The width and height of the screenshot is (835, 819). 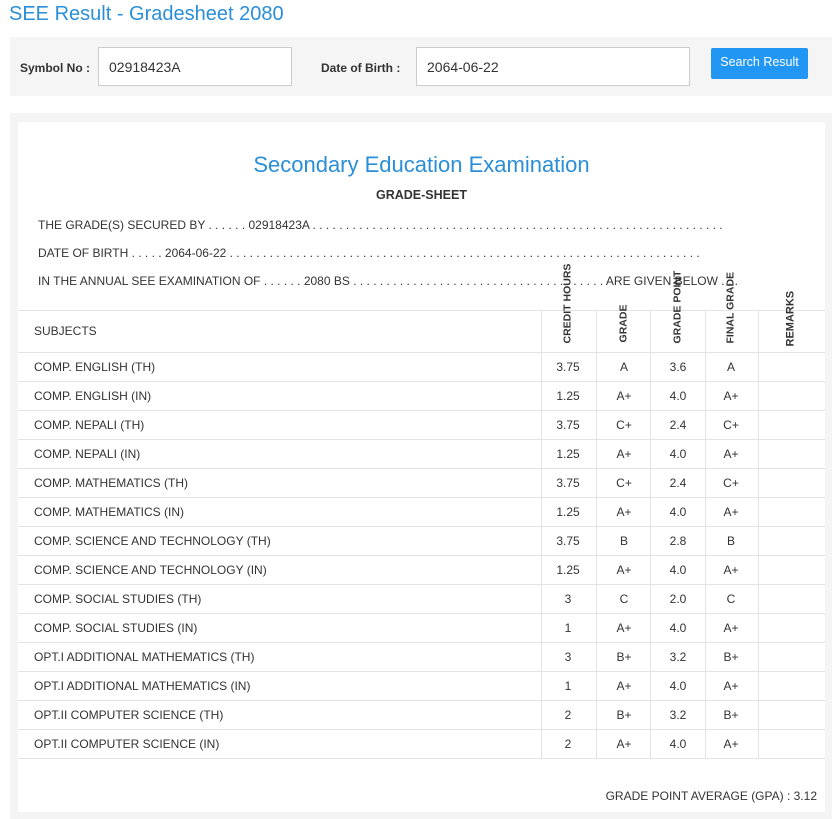 I want to click on subject-cell: COMP. SOCIAL STUDIES (TH), so click(x=118, y=599).